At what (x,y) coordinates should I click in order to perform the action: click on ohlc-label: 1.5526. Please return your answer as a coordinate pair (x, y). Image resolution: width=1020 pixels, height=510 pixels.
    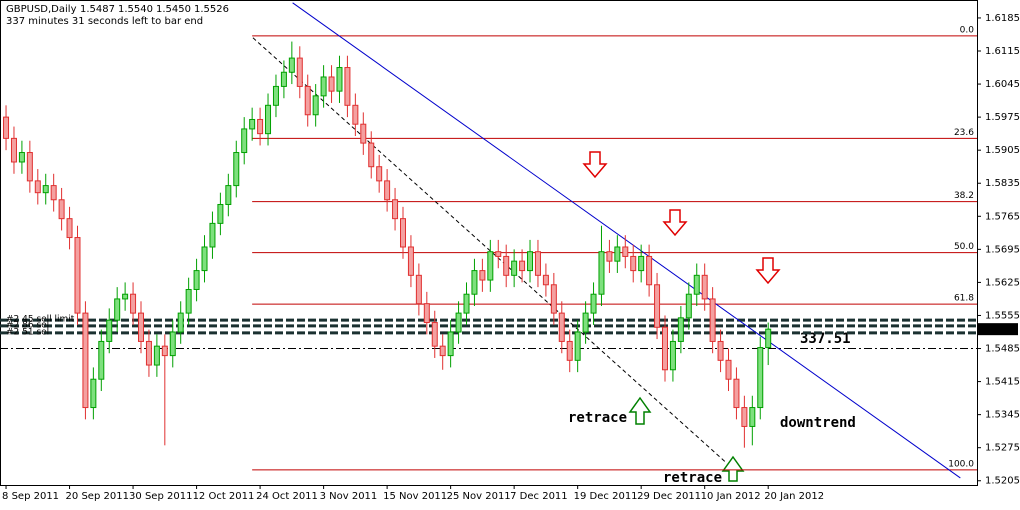
    Looking at the image, I should click on (211, 9).